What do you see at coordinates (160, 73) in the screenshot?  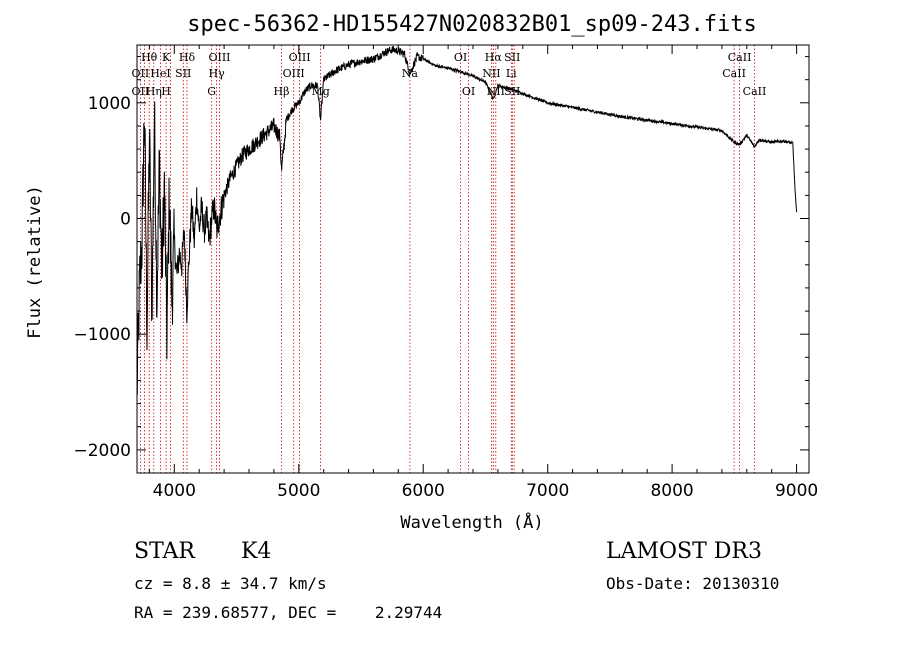 I see `line-label: HeI` at bounding box center [160, 73].